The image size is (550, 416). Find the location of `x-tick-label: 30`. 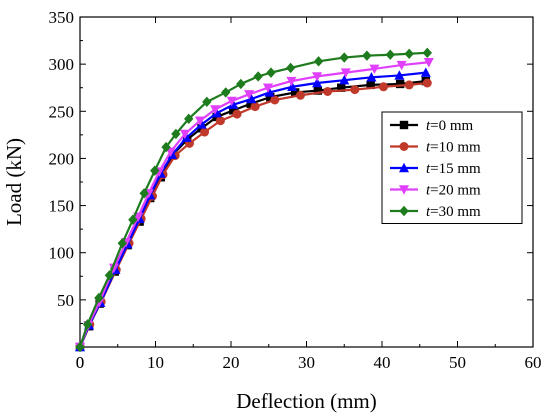

x-tick-label: 30 is located at coordinates (306, 362).